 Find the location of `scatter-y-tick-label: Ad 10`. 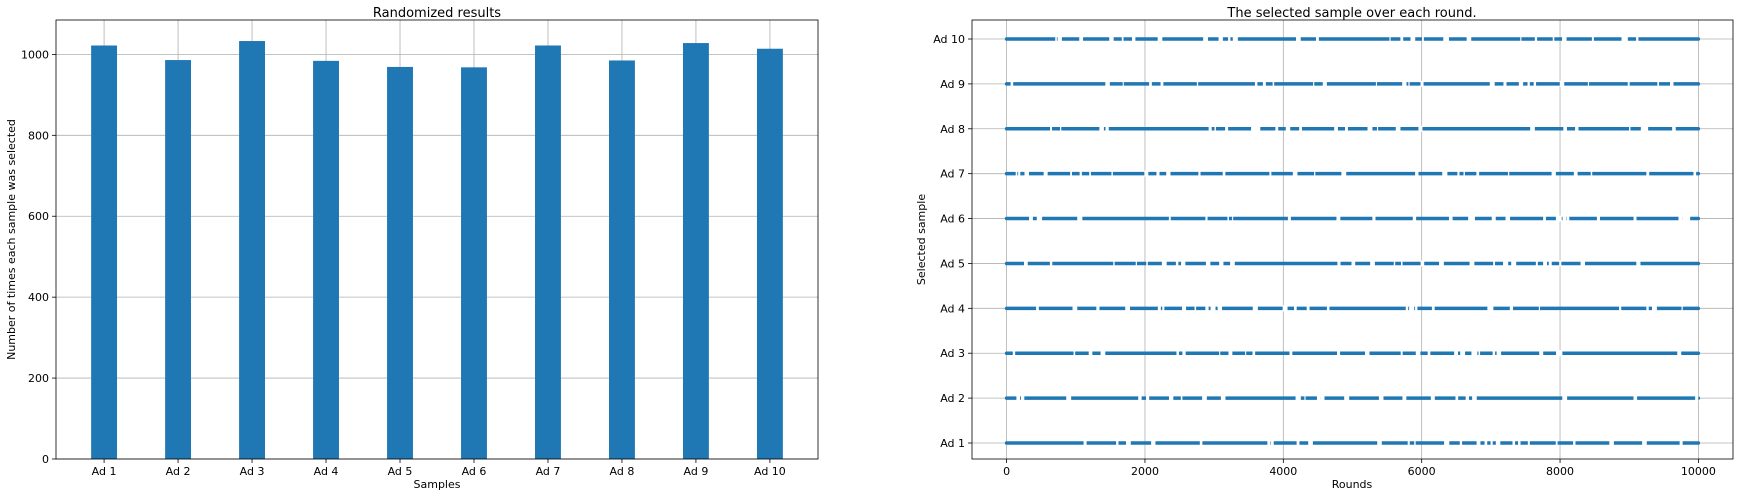

scatter-y-tick-label: Ad 10 is located at coordinates (949, 39).